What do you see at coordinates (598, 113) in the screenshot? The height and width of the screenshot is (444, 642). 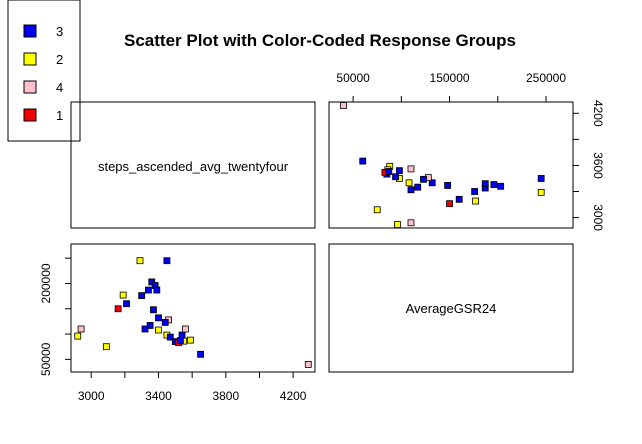 I see `tick-label-right-steps: 4200` at bounding box center [598, 113].